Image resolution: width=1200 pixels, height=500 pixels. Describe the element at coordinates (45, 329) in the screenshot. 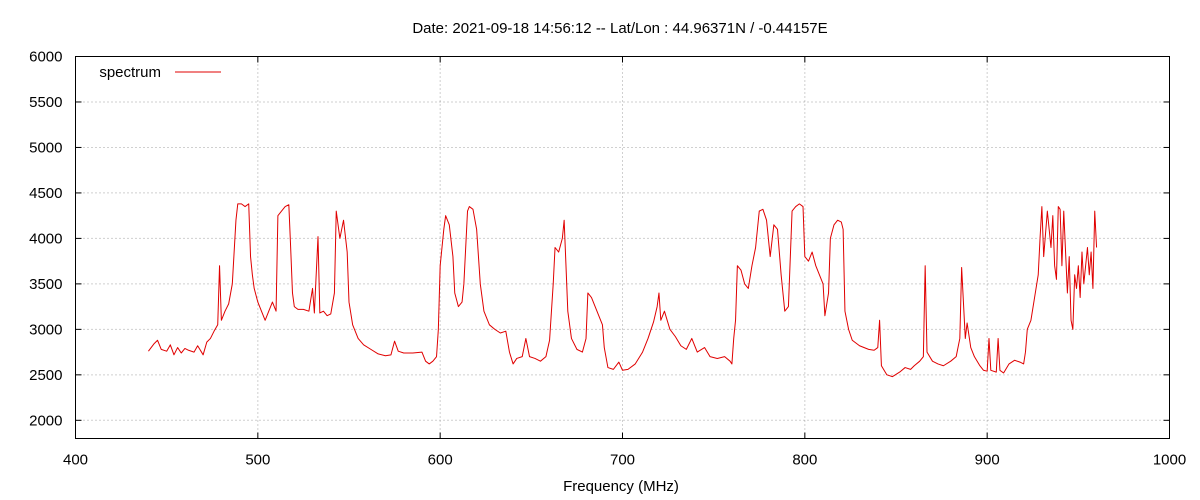

I see `y-tick-label: 3000` at that location.